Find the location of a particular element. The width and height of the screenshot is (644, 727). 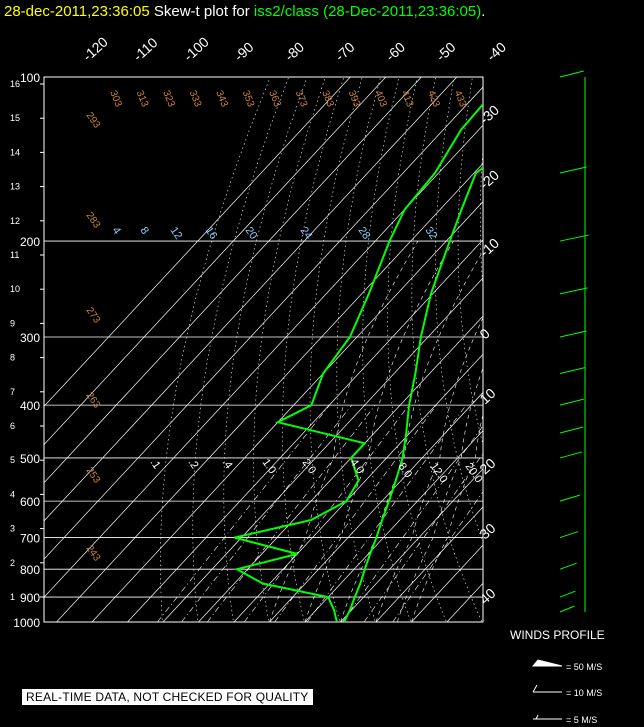

dry-adiabat-label: 413 is located at coordinates (407, 99).